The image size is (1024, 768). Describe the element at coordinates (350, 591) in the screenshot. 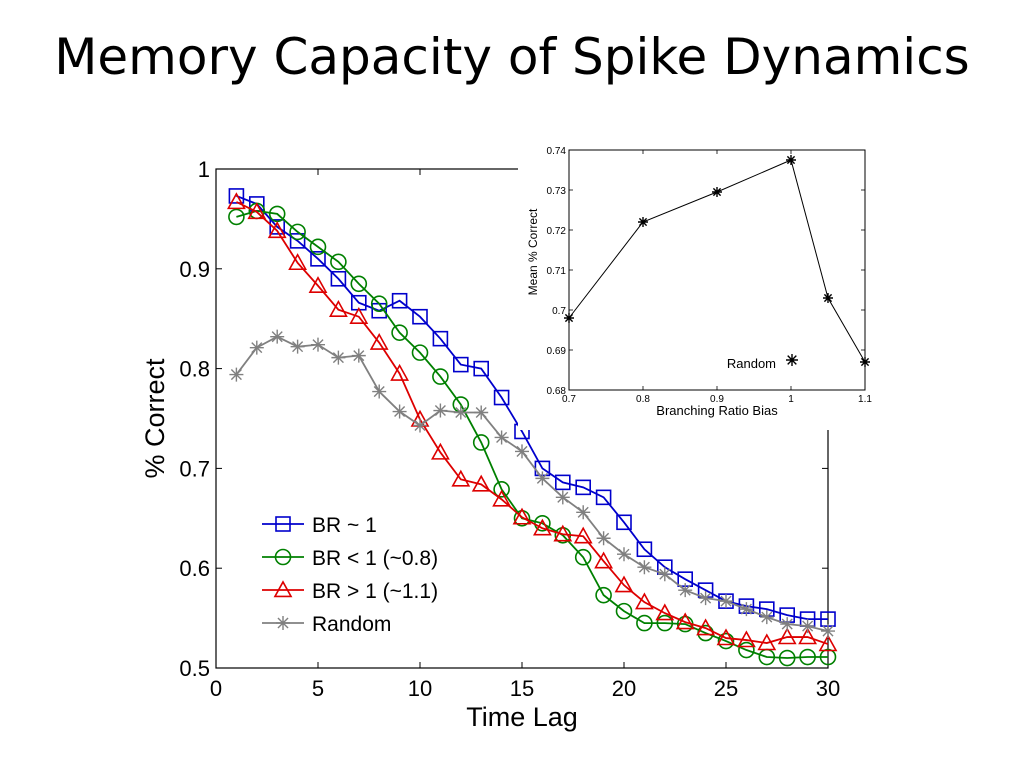

I see `legend-entry: BR > 1 (~1.1)` at that location.